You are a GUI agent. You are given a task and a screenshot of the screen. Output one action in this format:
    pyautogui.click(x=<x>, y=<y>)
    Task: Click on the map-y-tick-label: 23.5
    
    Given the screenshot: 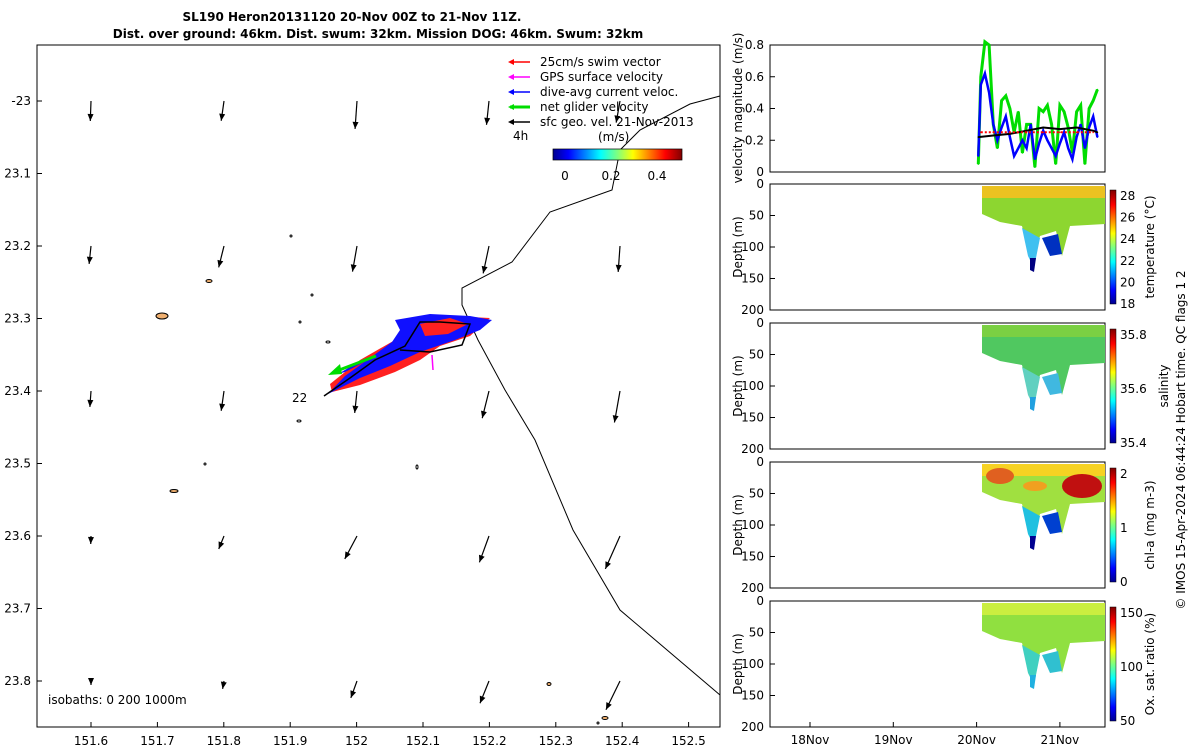 What is the action you would take?
    pyautogui.click(x=17, y=464)
    